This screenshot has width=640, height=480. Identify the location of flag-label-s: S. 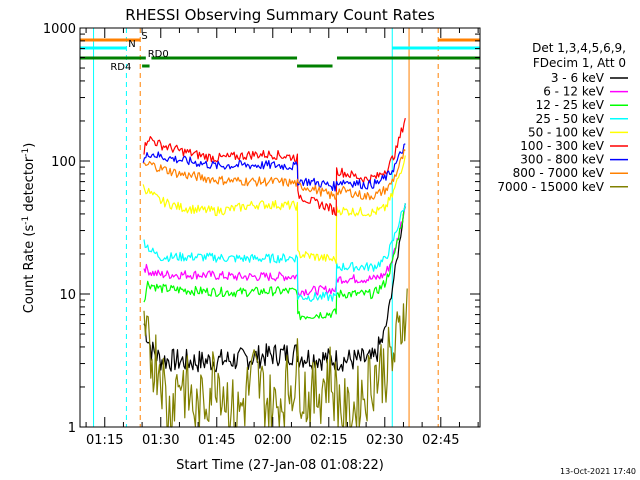
(144, 36).